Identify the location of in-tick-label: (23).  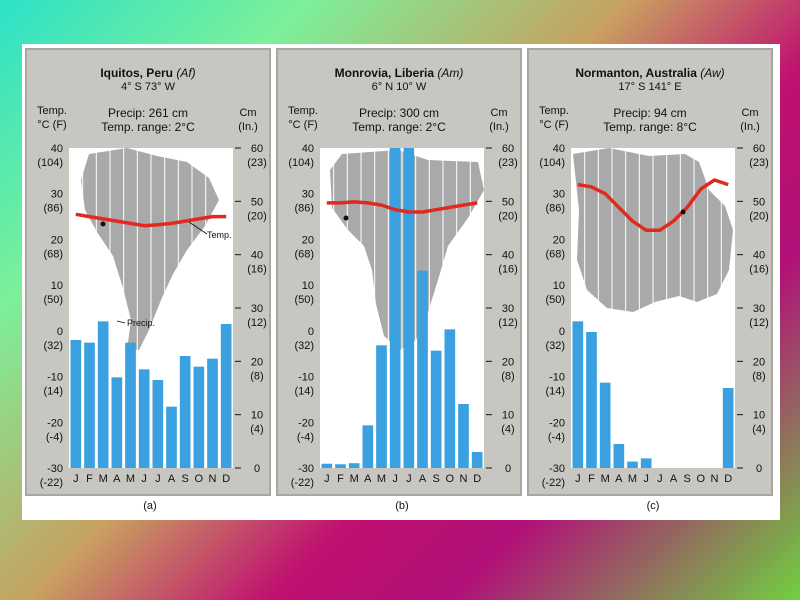
(508, 163).